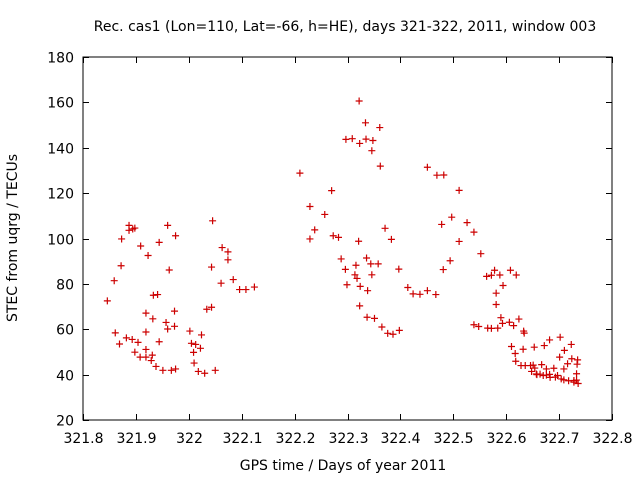  What do you see at coordinates (189, 439) in the screenshot?
I see `x-tick-label: 322` at bounding box center [189, 439].